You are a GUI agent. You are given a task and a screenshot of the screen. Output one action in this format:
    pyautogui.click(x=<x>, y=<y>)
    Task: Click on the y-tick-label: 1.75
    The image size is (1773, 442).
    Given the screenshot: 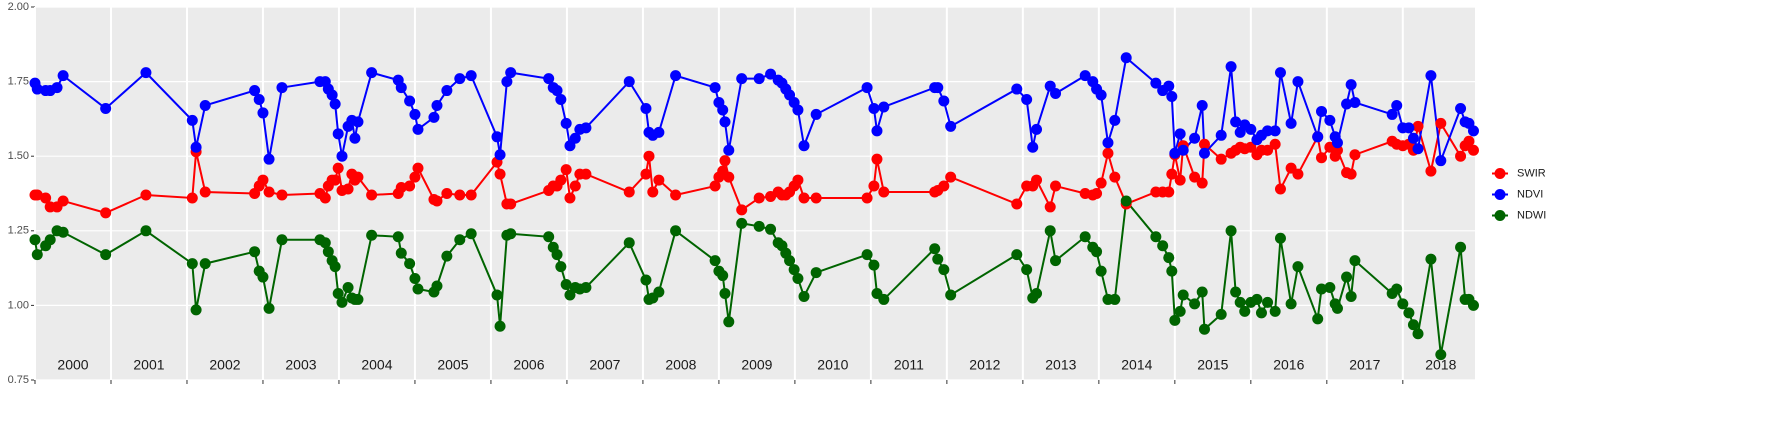 What is the action you would take?
    pyautogui.click(x=18, y=82)
    